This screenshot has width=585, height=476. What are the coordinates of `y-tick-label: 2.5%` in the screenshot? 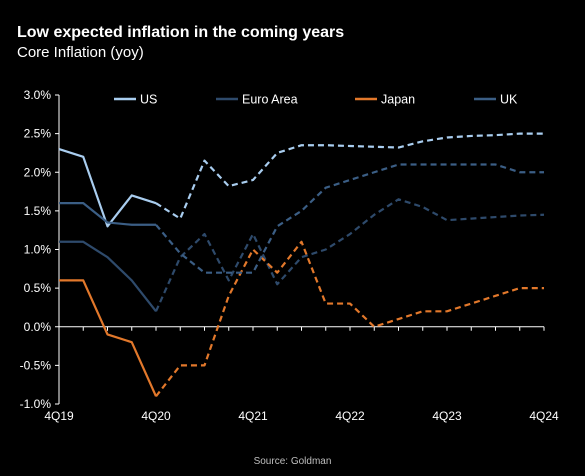 It's located at (38, 134).